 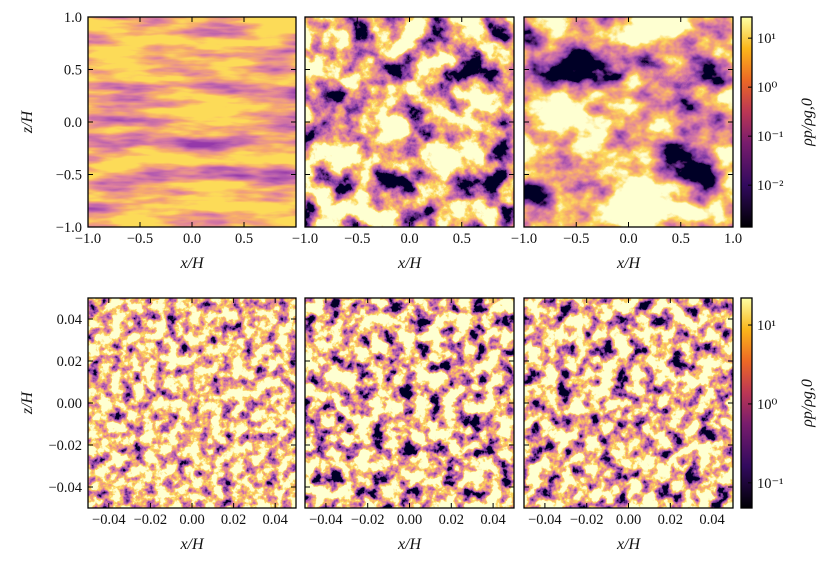 I want to click on y-tick-label: 0.04, so click(x=70, y=320).